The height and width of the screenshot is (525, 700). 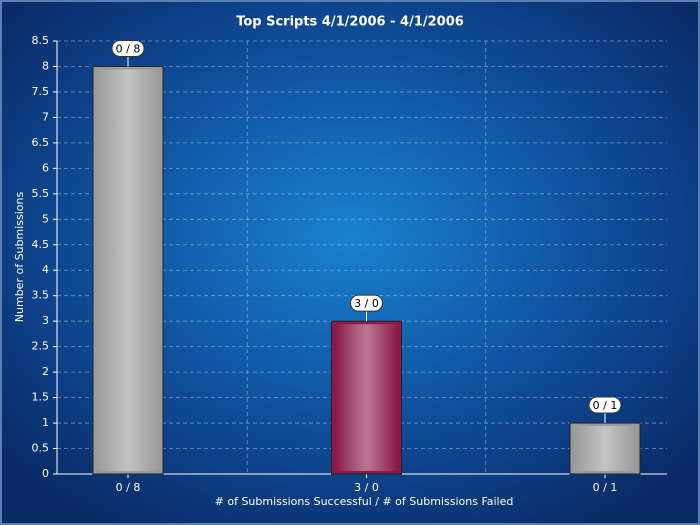 I want to click on data-label: 3 / 0, so click(x=366, y=303).